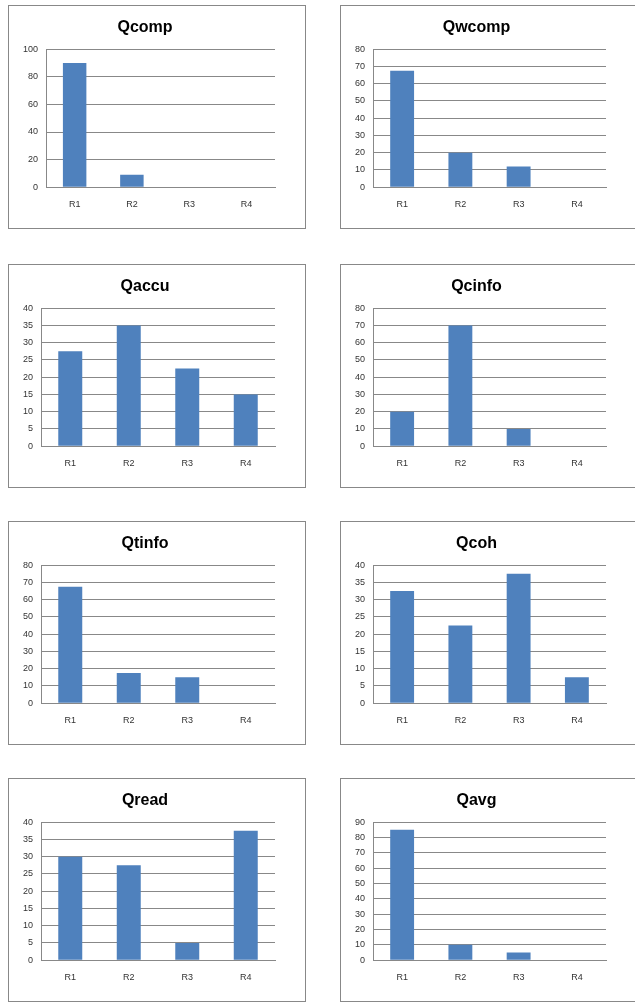  What do you see at coordinates (31, 428) in the screenshot?
I see `y-tick-label: 5` at bounding box center [31, 428].